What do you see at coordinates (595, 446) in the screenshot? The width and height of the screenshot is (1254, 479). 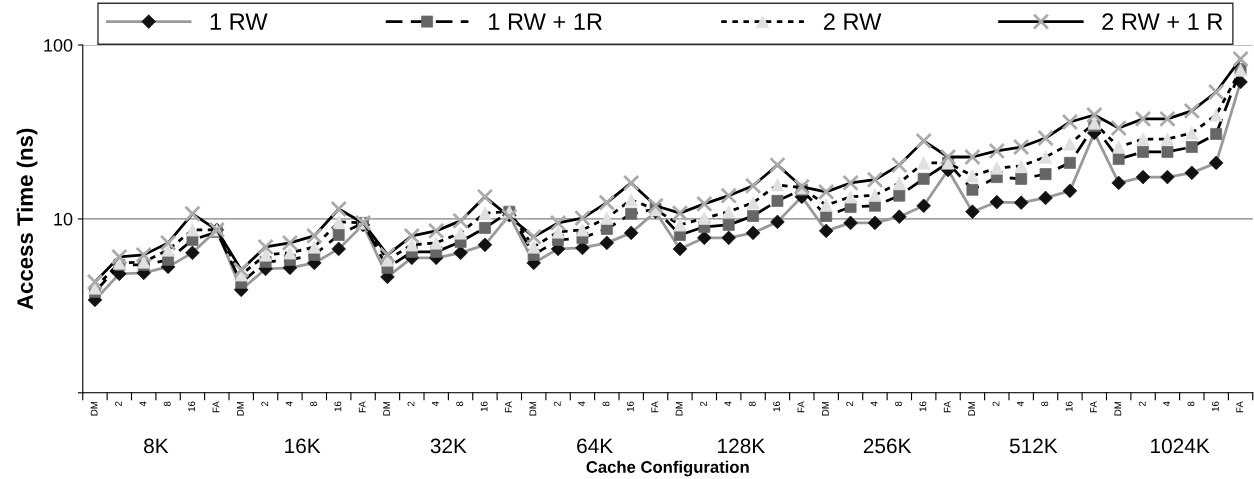 I see `text: 64K` at bounding box center [595, 446].